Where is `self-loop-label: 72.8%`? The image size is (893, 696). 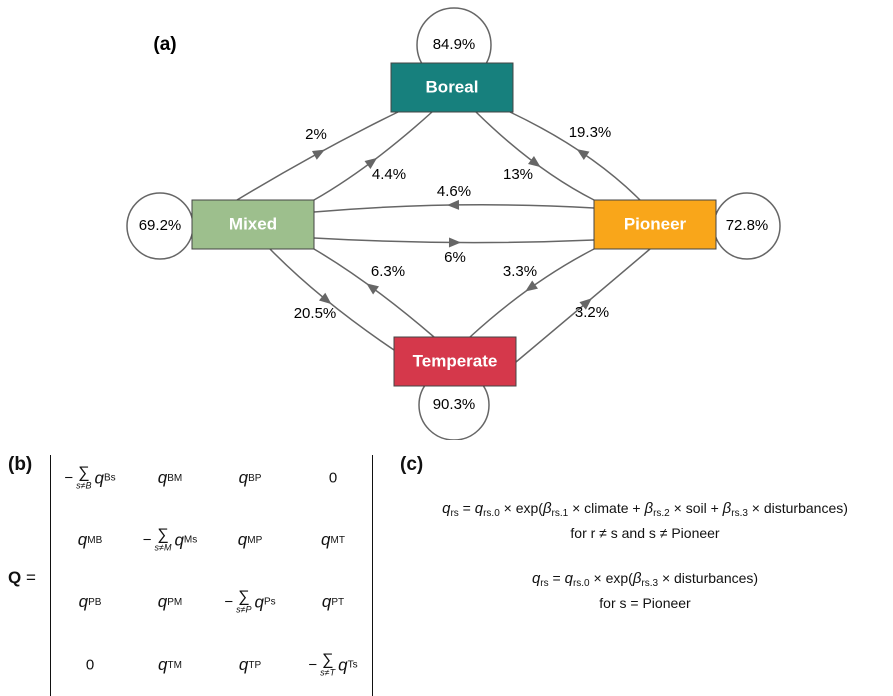 self-loop-label: 72.8% is located at coordinates (747, 225).